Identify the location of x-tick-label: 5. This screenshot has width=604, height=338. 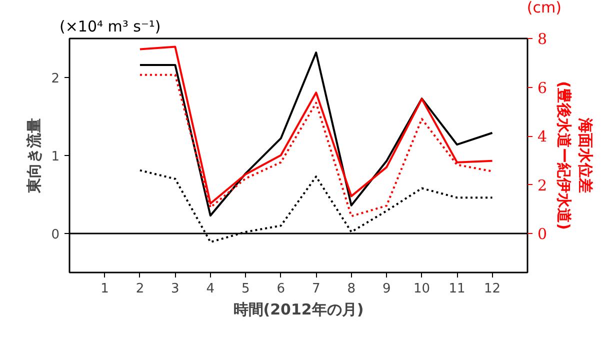
(246, 289).